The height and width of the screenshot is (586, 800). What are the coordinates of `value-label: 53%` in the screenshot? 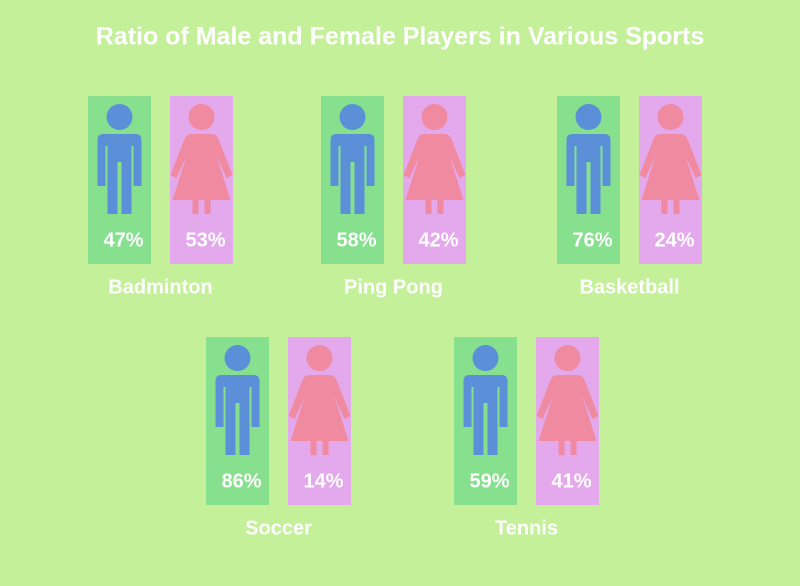 It's located at (205, 240).